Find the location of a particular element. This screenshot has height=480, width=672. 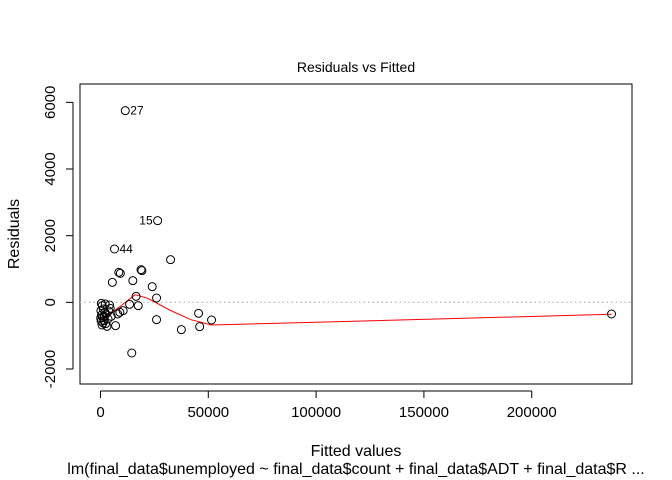

x-tick-label: 200000 is located at coordinates (532, 412).